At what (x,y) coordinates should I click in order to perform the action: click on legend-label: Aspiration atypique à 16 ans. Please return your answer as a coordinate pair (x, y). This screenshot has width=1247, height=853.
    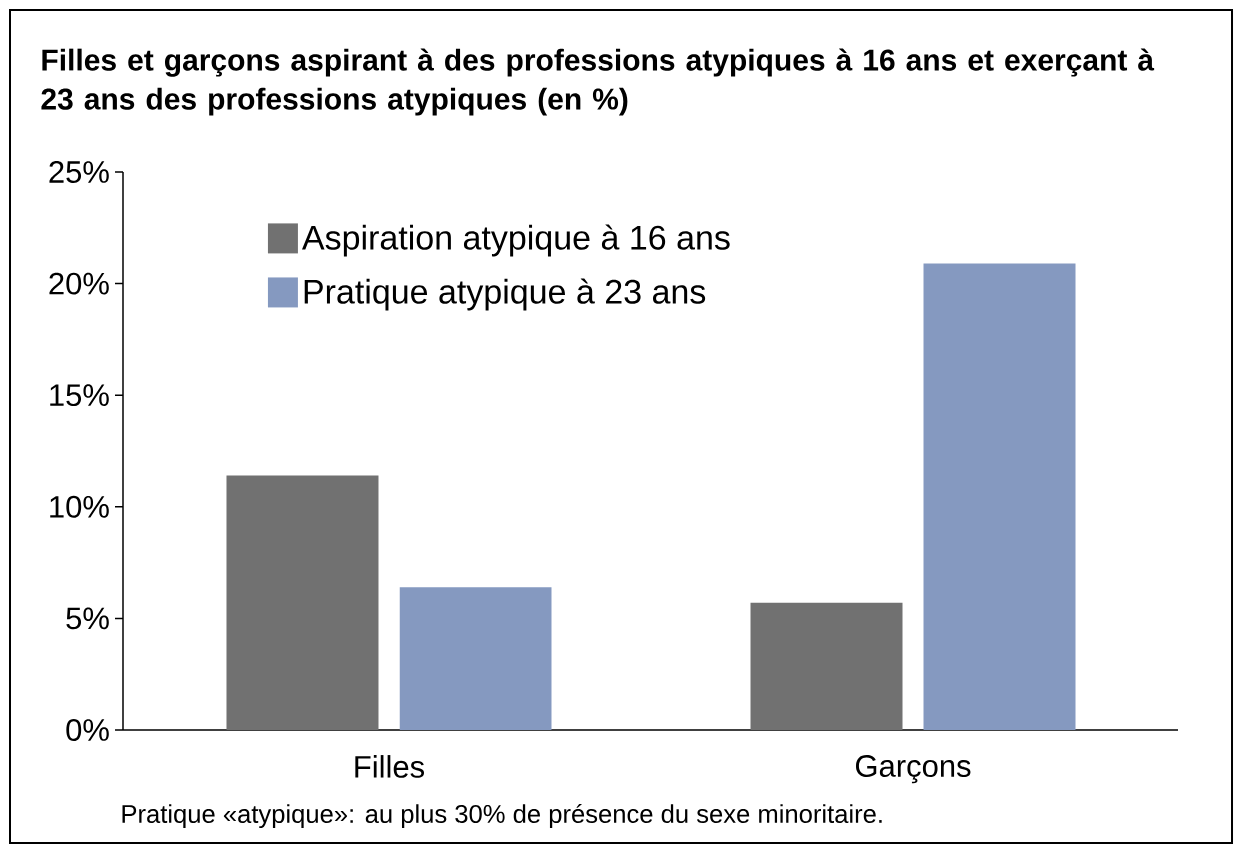
    Looking at the image, I should click on (516, 240).